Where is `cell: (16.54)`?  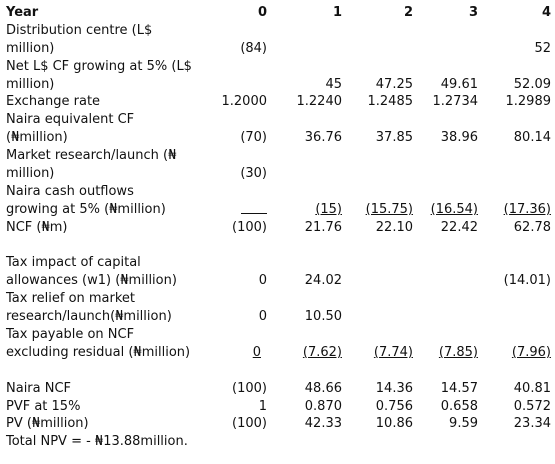 cell: (16.54) is located at coordinates (454, 209).